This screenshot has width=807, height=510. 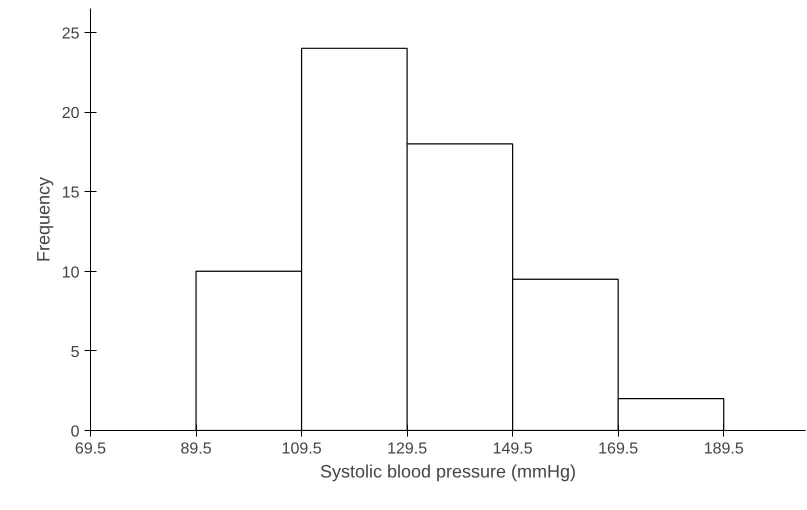 What do you see at coordinates (448, 472) in the screenshot?
I see `x-axis-title: Systolic blood pressure (mmHg)` at bounding box center [448, 472].